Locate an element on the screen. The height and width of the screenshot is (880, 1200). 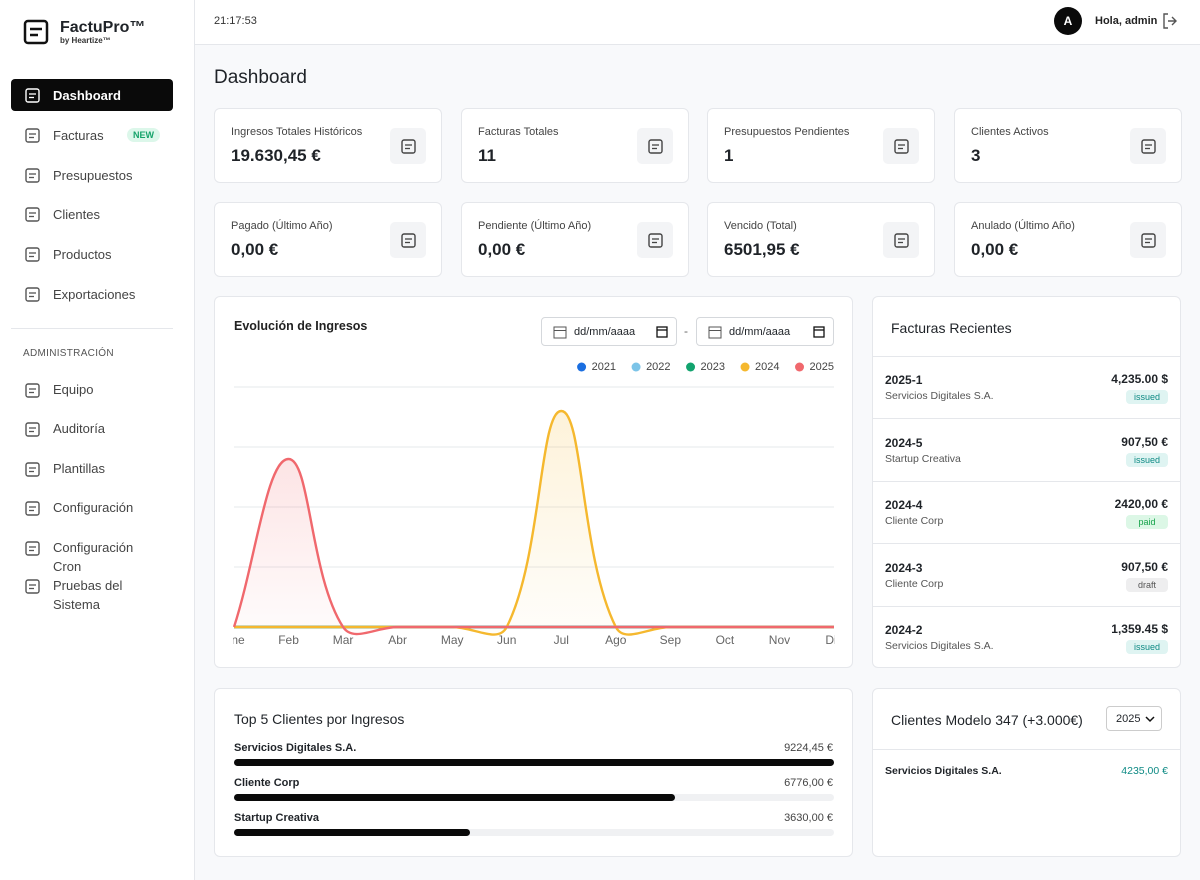
x-tick-label: Jun is located at coordinates (506, 640).